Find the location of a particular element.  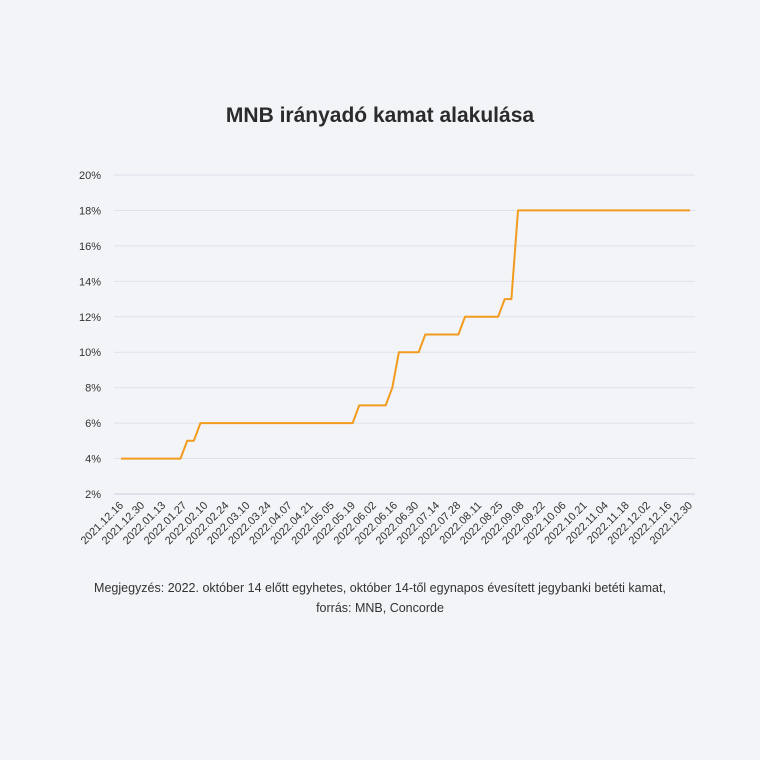

y-tick-label: 4% is located at coordinates (93, 460).